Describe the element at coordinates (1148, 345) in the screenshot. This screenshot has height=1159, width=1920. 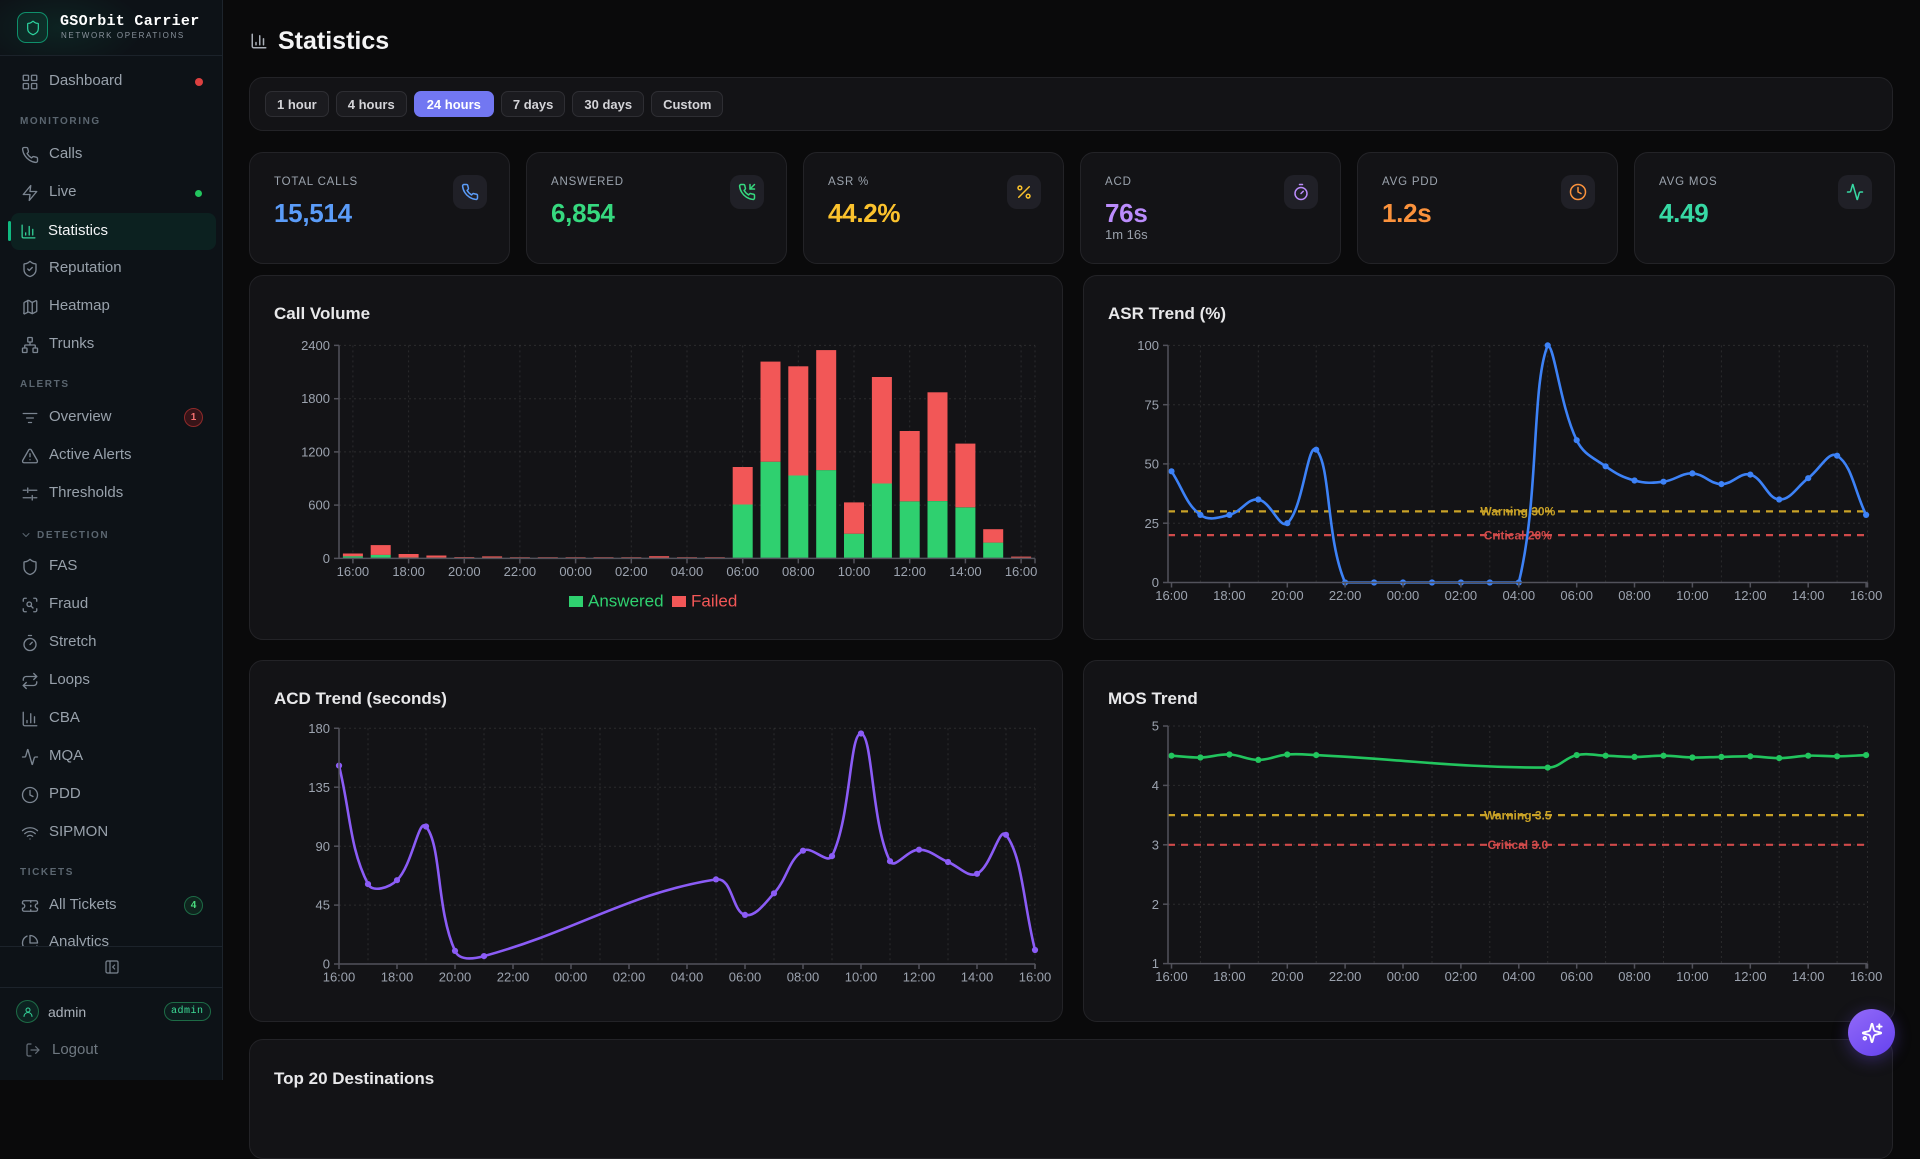
I see `svg-text: 100` at that location.